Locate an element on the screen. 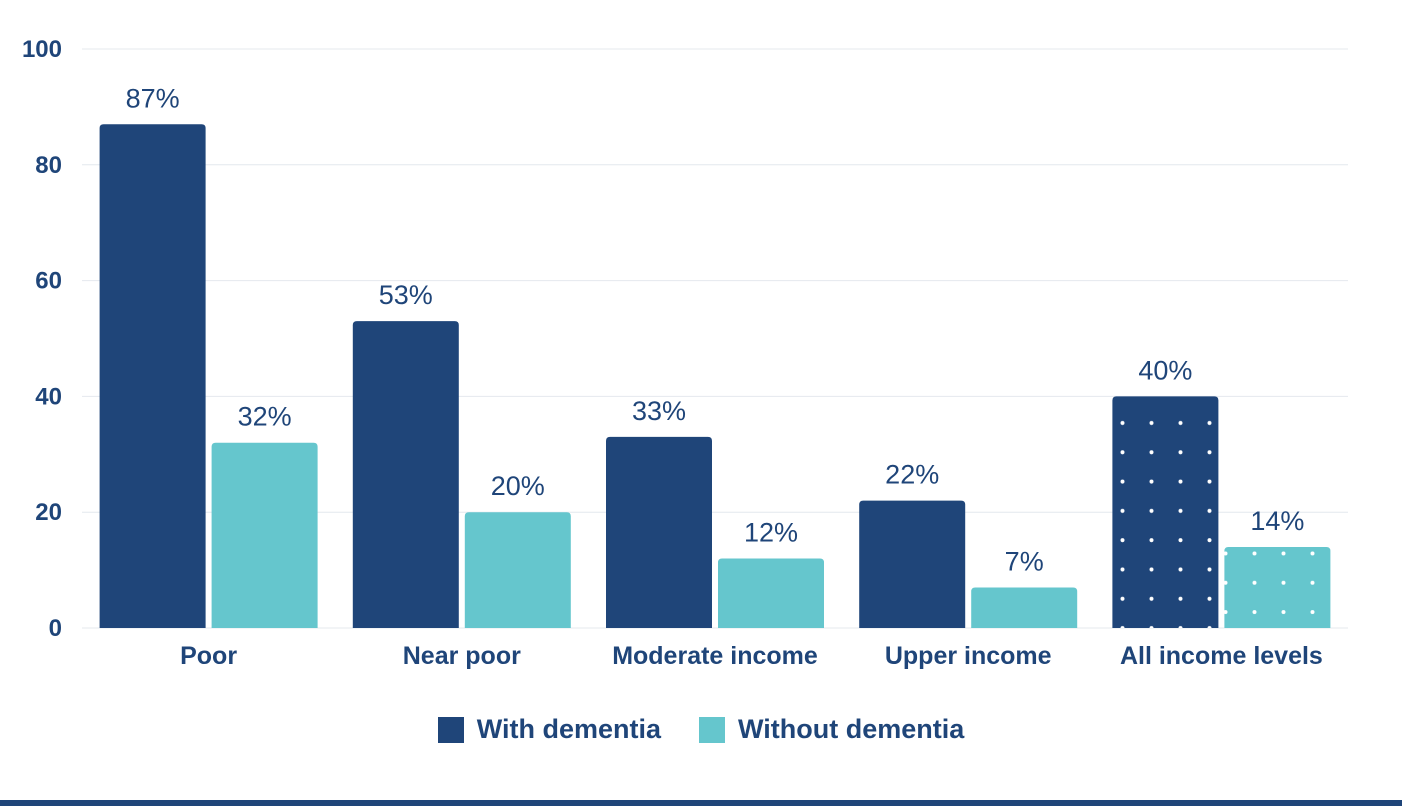 Image resolution: width=1402 pixels, height=806 pixels. legend-item-with-dementia: With dementia is located at coordinates (549, 729).